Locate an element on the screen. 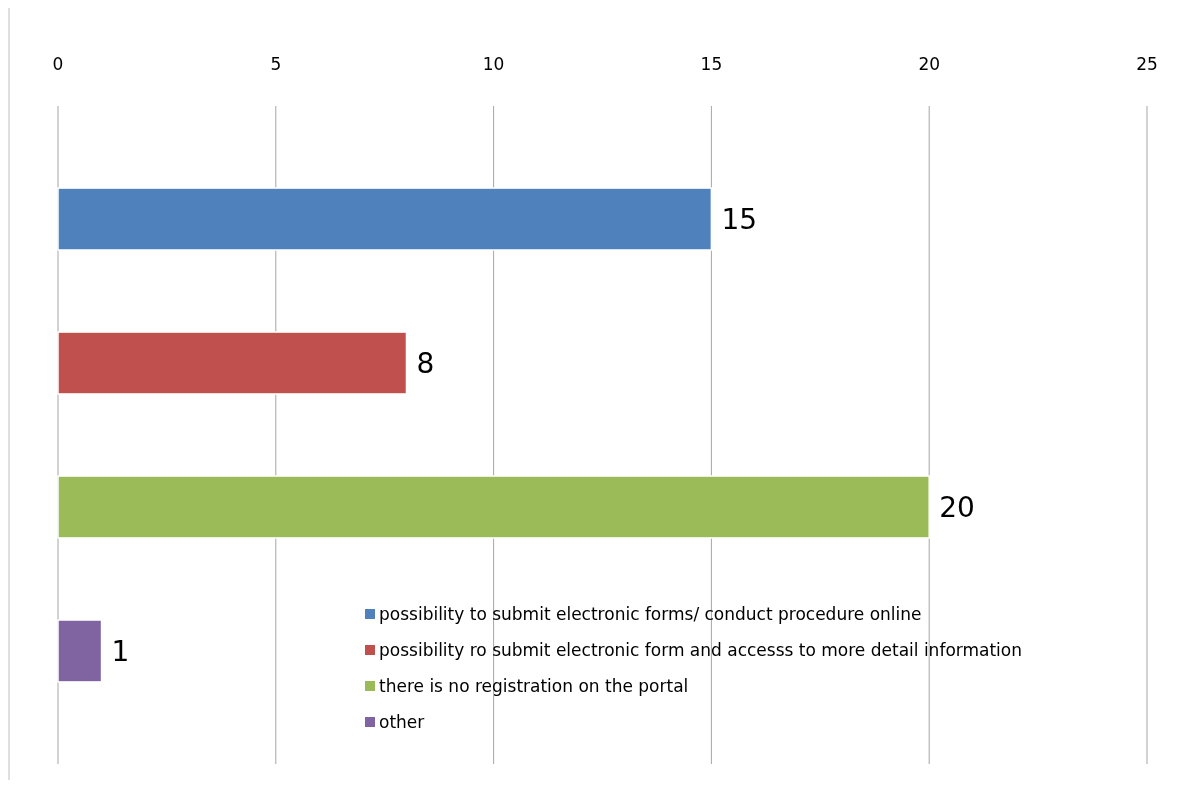  data-label: 15 is located at coordinates (739, 219).